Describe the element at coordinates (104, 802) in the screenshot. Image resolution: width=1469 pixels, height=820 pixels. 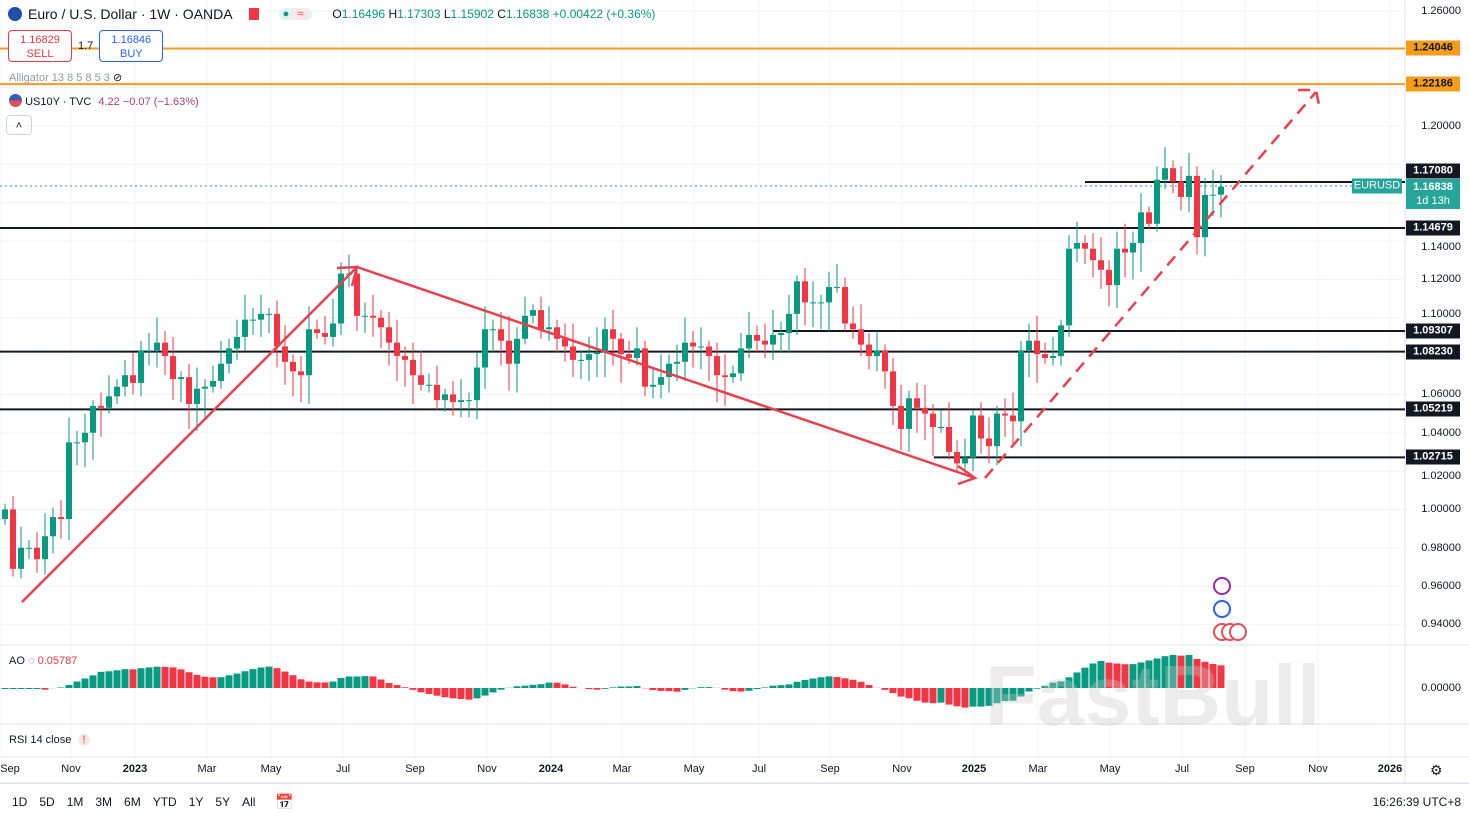
I see `range-button-3m: 3M` at that location.